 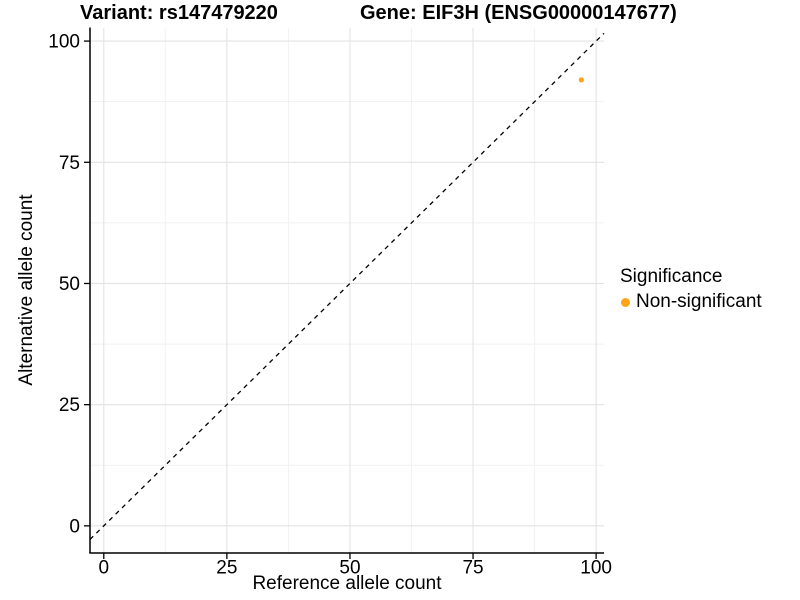 What do you see at coordinates (625, 302) in the screenshot?
I see `legend-point-icon` at bounding box center [625, 302].